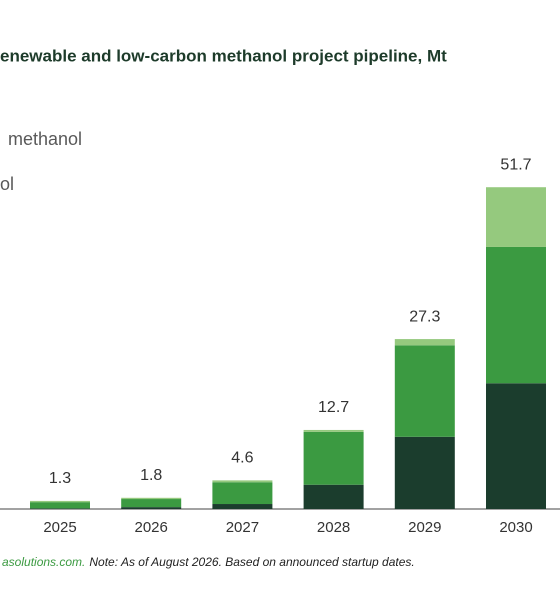 The width and height of the screenshot is (560, 605). I want to click on x-tick-label: 2027, so click(242, 527).